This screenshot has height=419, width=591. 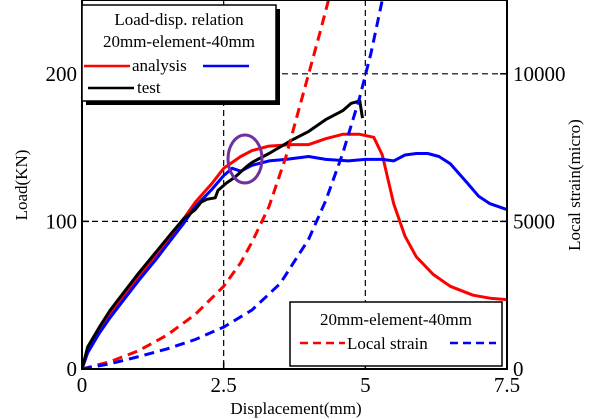 I want to click on x-tick-label: 0, so click(x=82, y=385).